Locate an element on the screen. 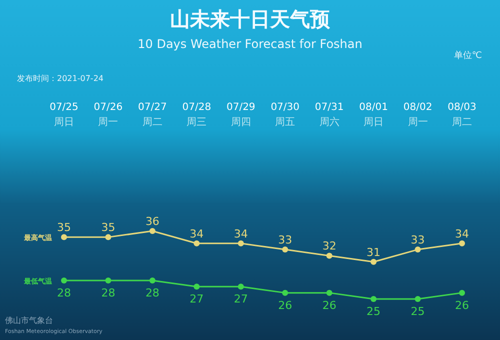 This screenshot has height=340, width=500. x-tick-label: 07/29 周四 is located at coordinates (241, 115).